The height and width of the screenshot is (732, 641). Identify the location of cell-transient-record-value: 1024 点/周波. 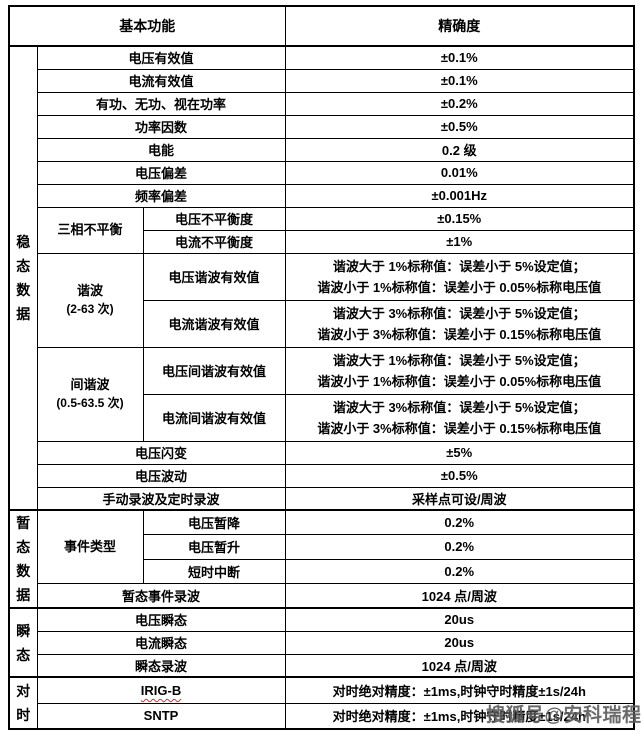
(459, 665).